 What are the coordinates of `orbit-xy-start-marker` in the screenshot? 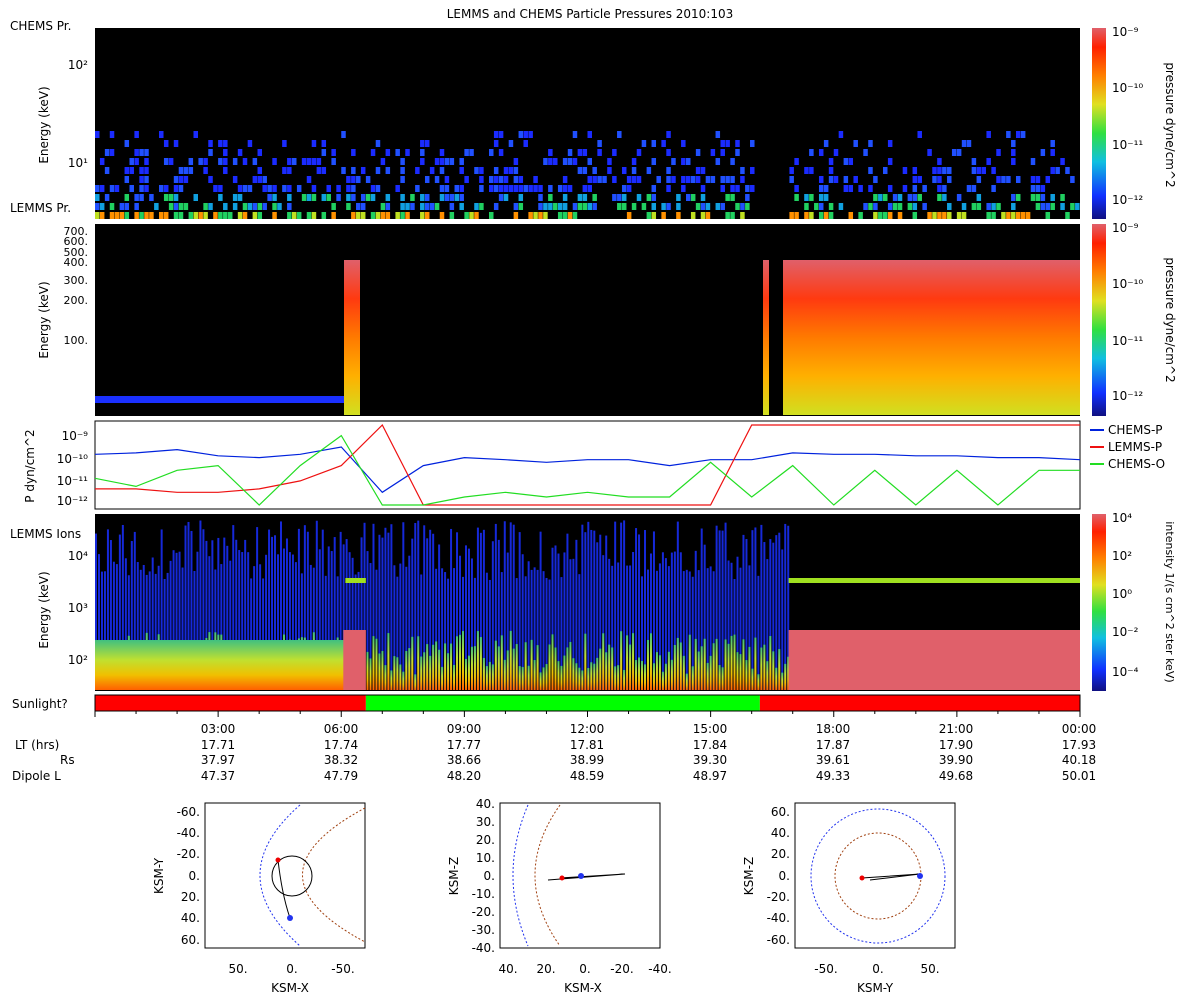 It's located at (278, 860).